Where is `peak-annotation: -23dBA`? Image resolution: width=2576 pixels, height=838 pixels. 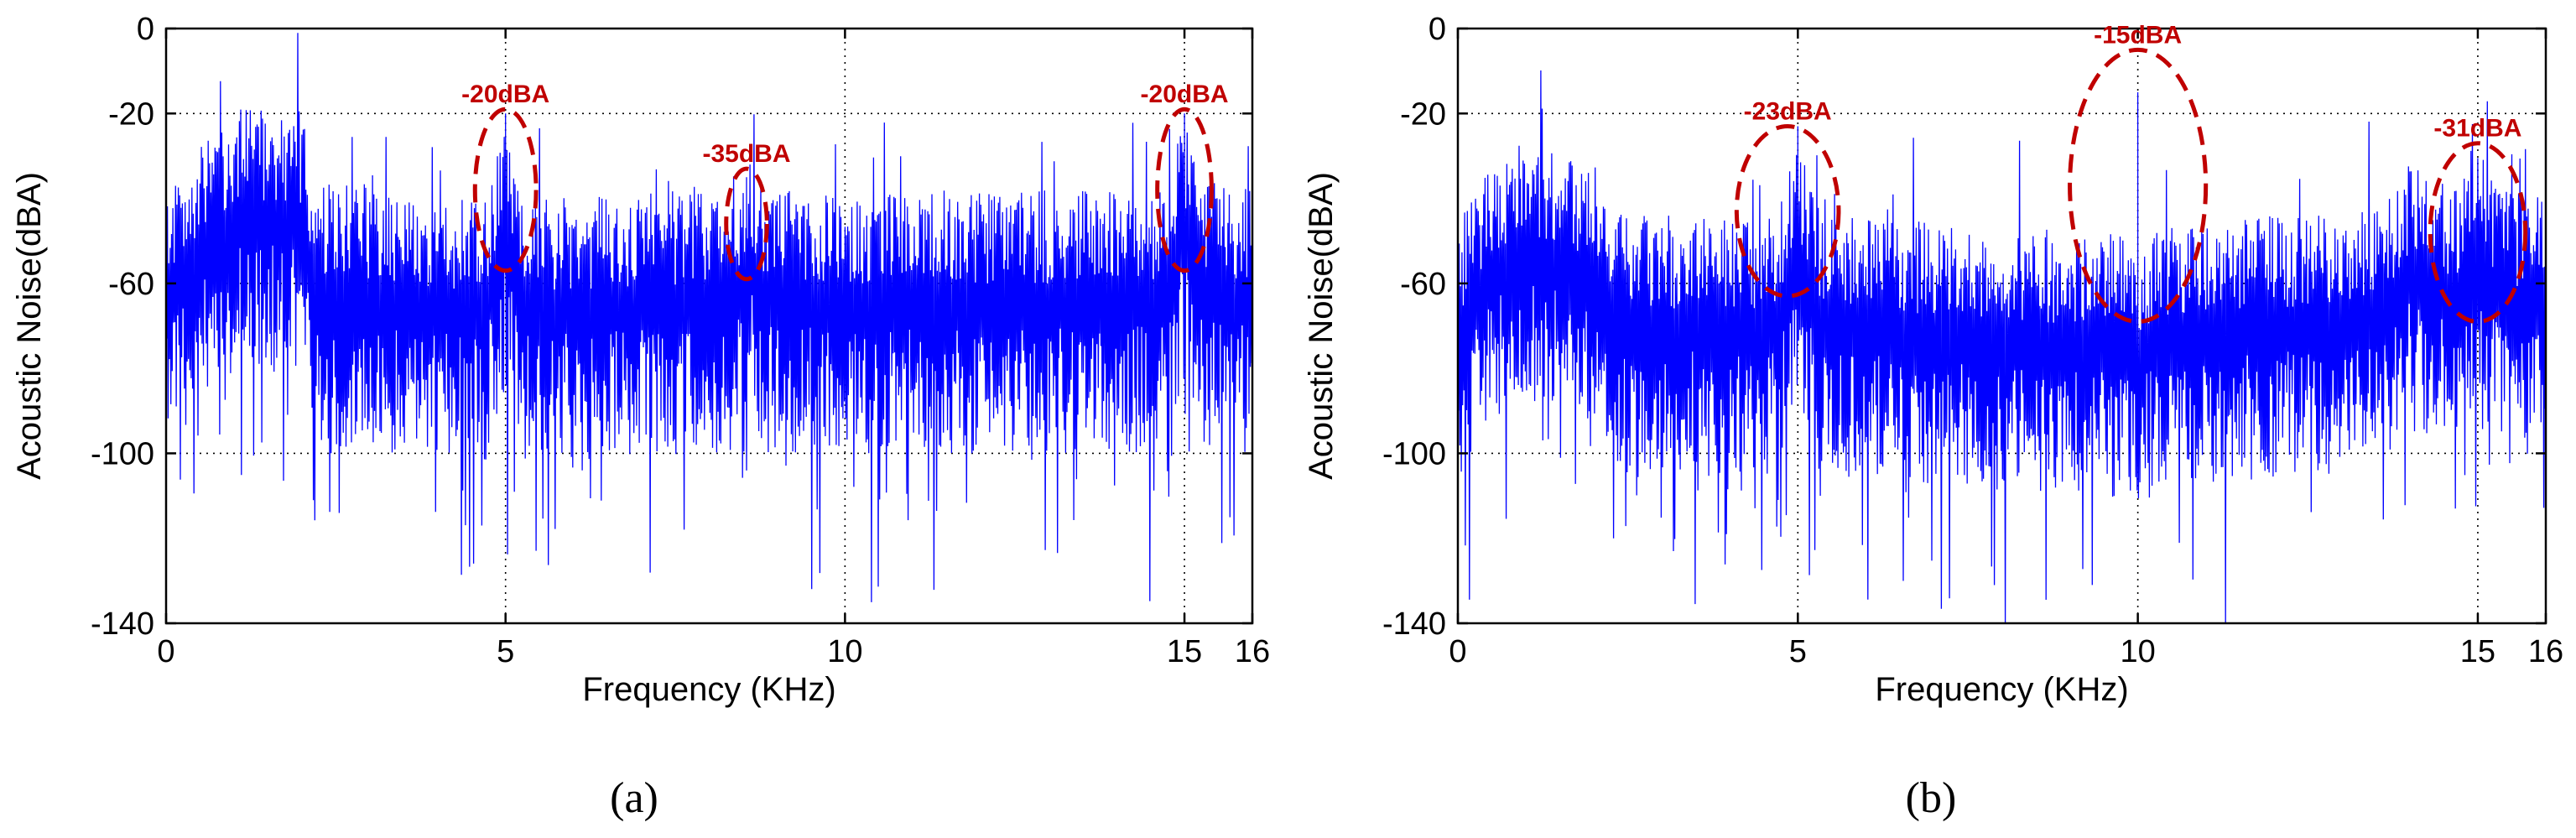
peak-annotation: -23dBA is located at coordinates (1788, 111).